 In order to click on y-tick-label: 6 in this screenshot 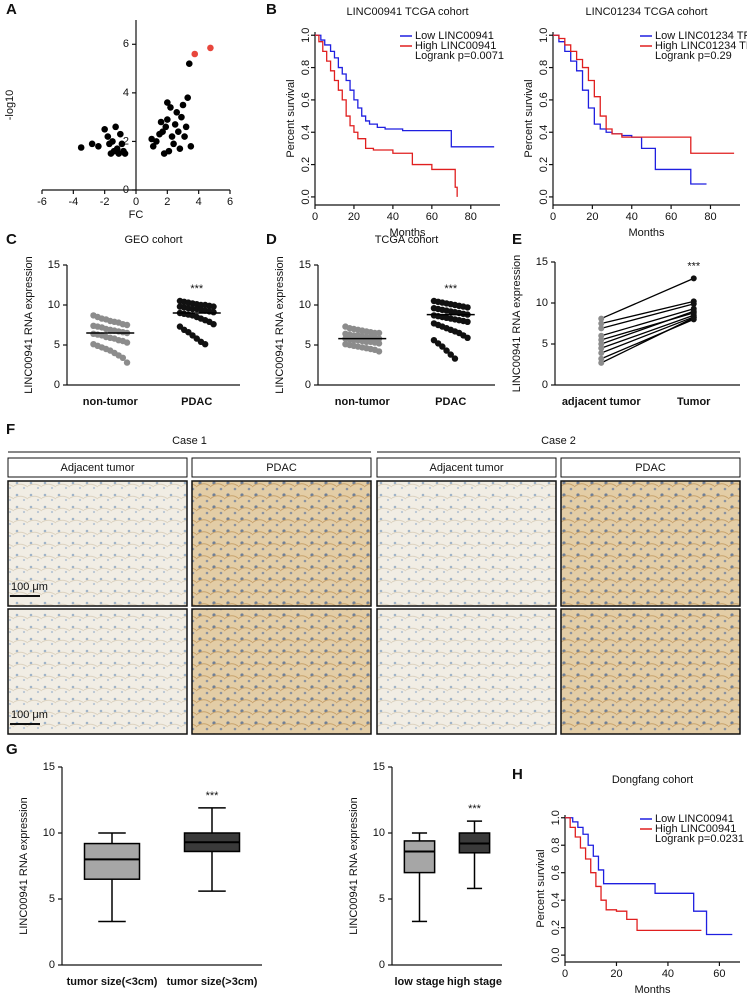, I will do `click(126, 44)`.